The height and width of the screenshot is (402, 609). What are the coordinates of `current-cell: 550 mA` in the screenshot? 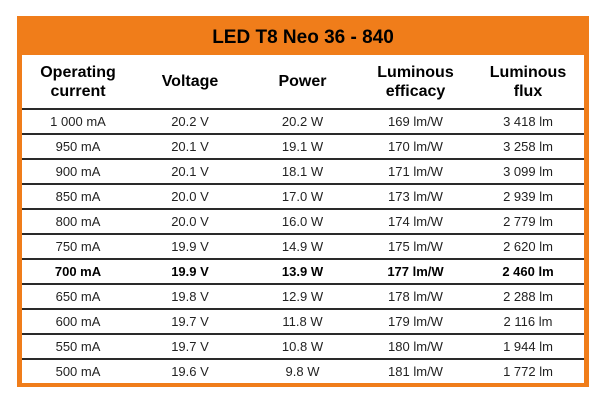 It's located at (78, 347).